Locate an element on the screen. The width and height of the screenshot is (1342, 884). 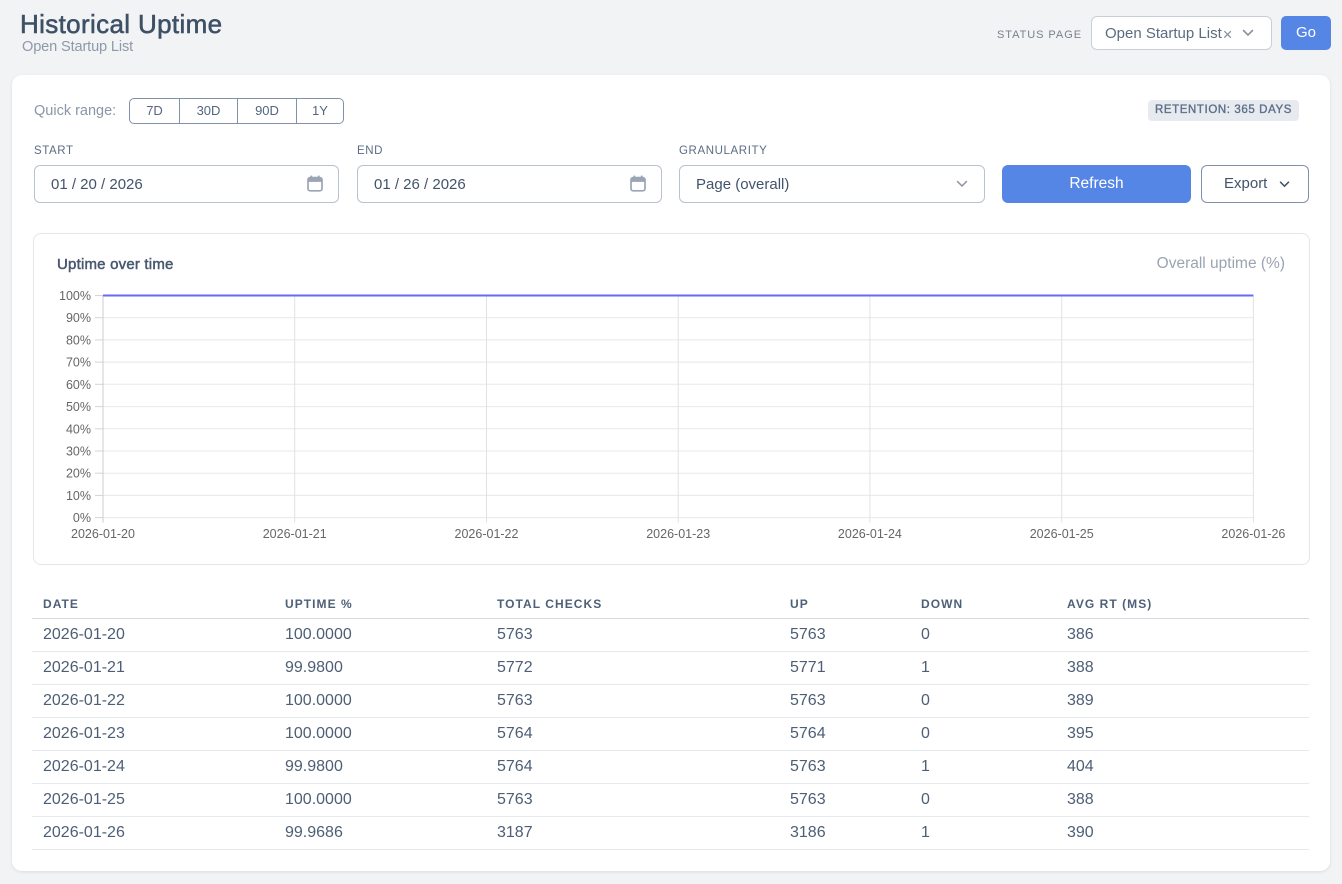
svg-text: 2026-01-20 is located at coordinates (103, 534).